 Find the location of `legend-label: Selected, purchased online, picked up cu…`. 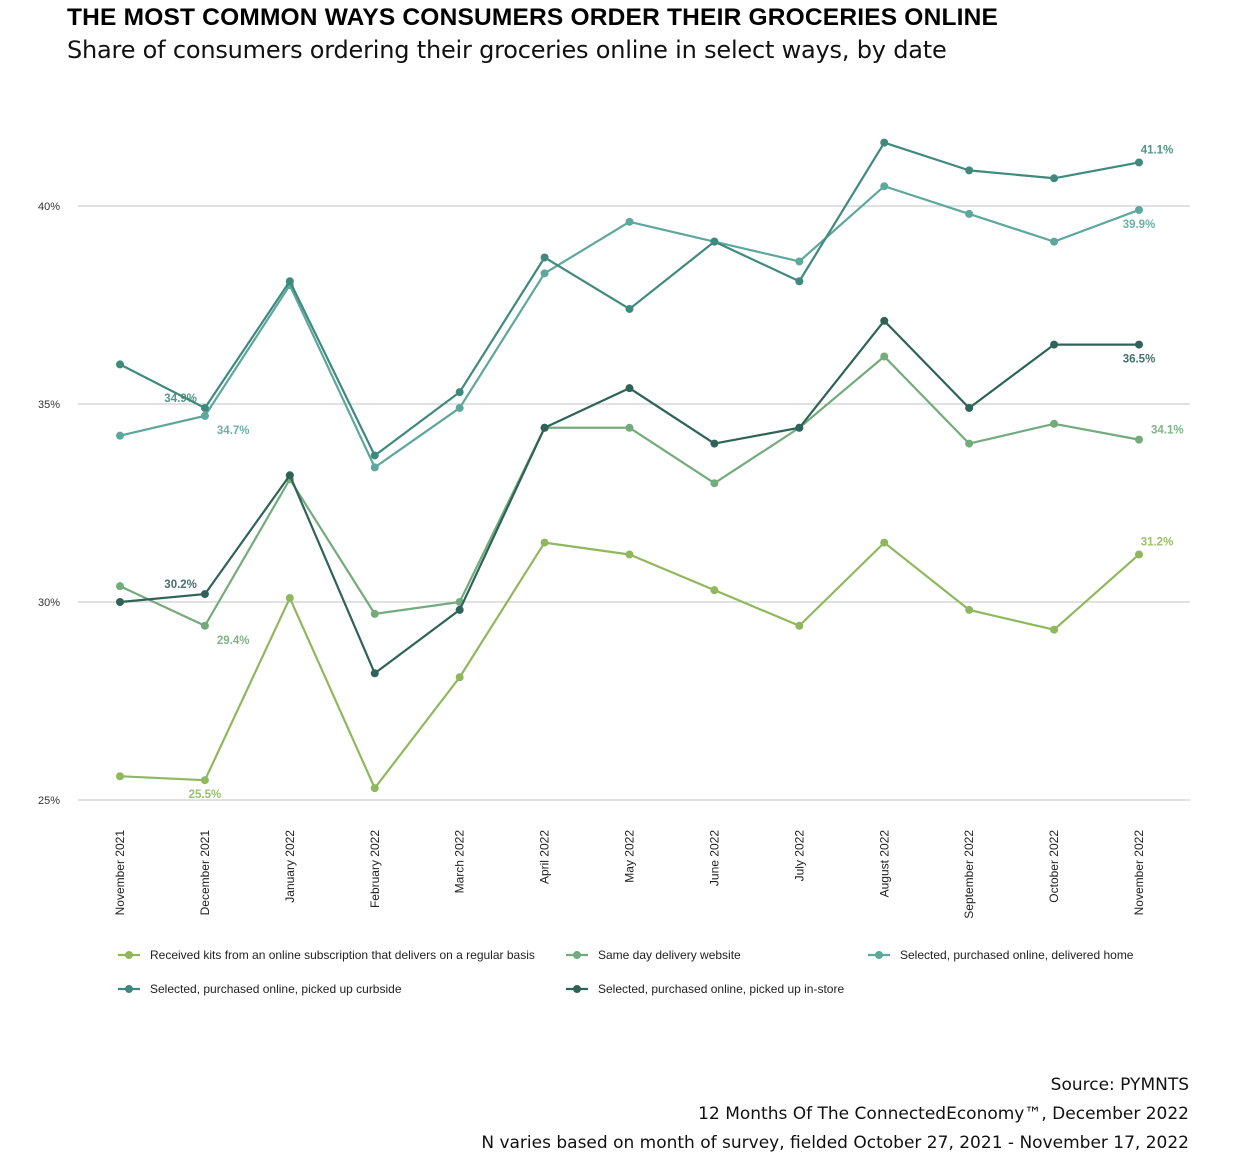

legend-label: Selected, purchased online, picked up cu… is located at coordinates (276, 989).